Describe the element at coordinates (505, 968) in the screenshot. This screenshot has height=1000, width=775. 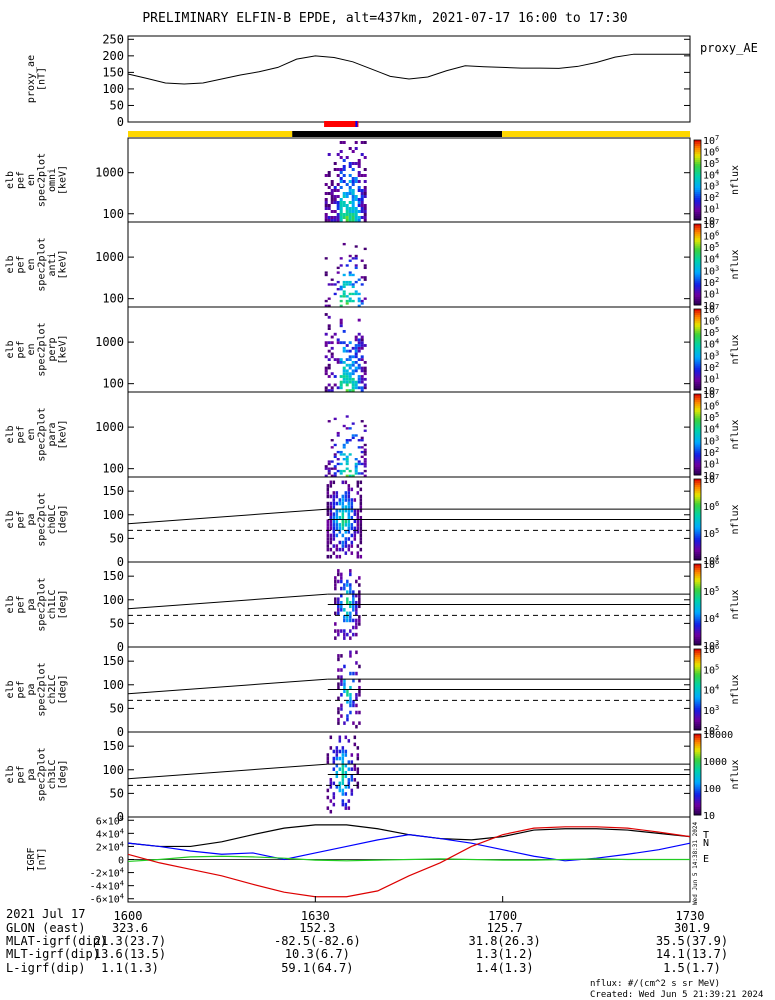
I see `ephemeris-value: 1.4(1.3)` at that location.